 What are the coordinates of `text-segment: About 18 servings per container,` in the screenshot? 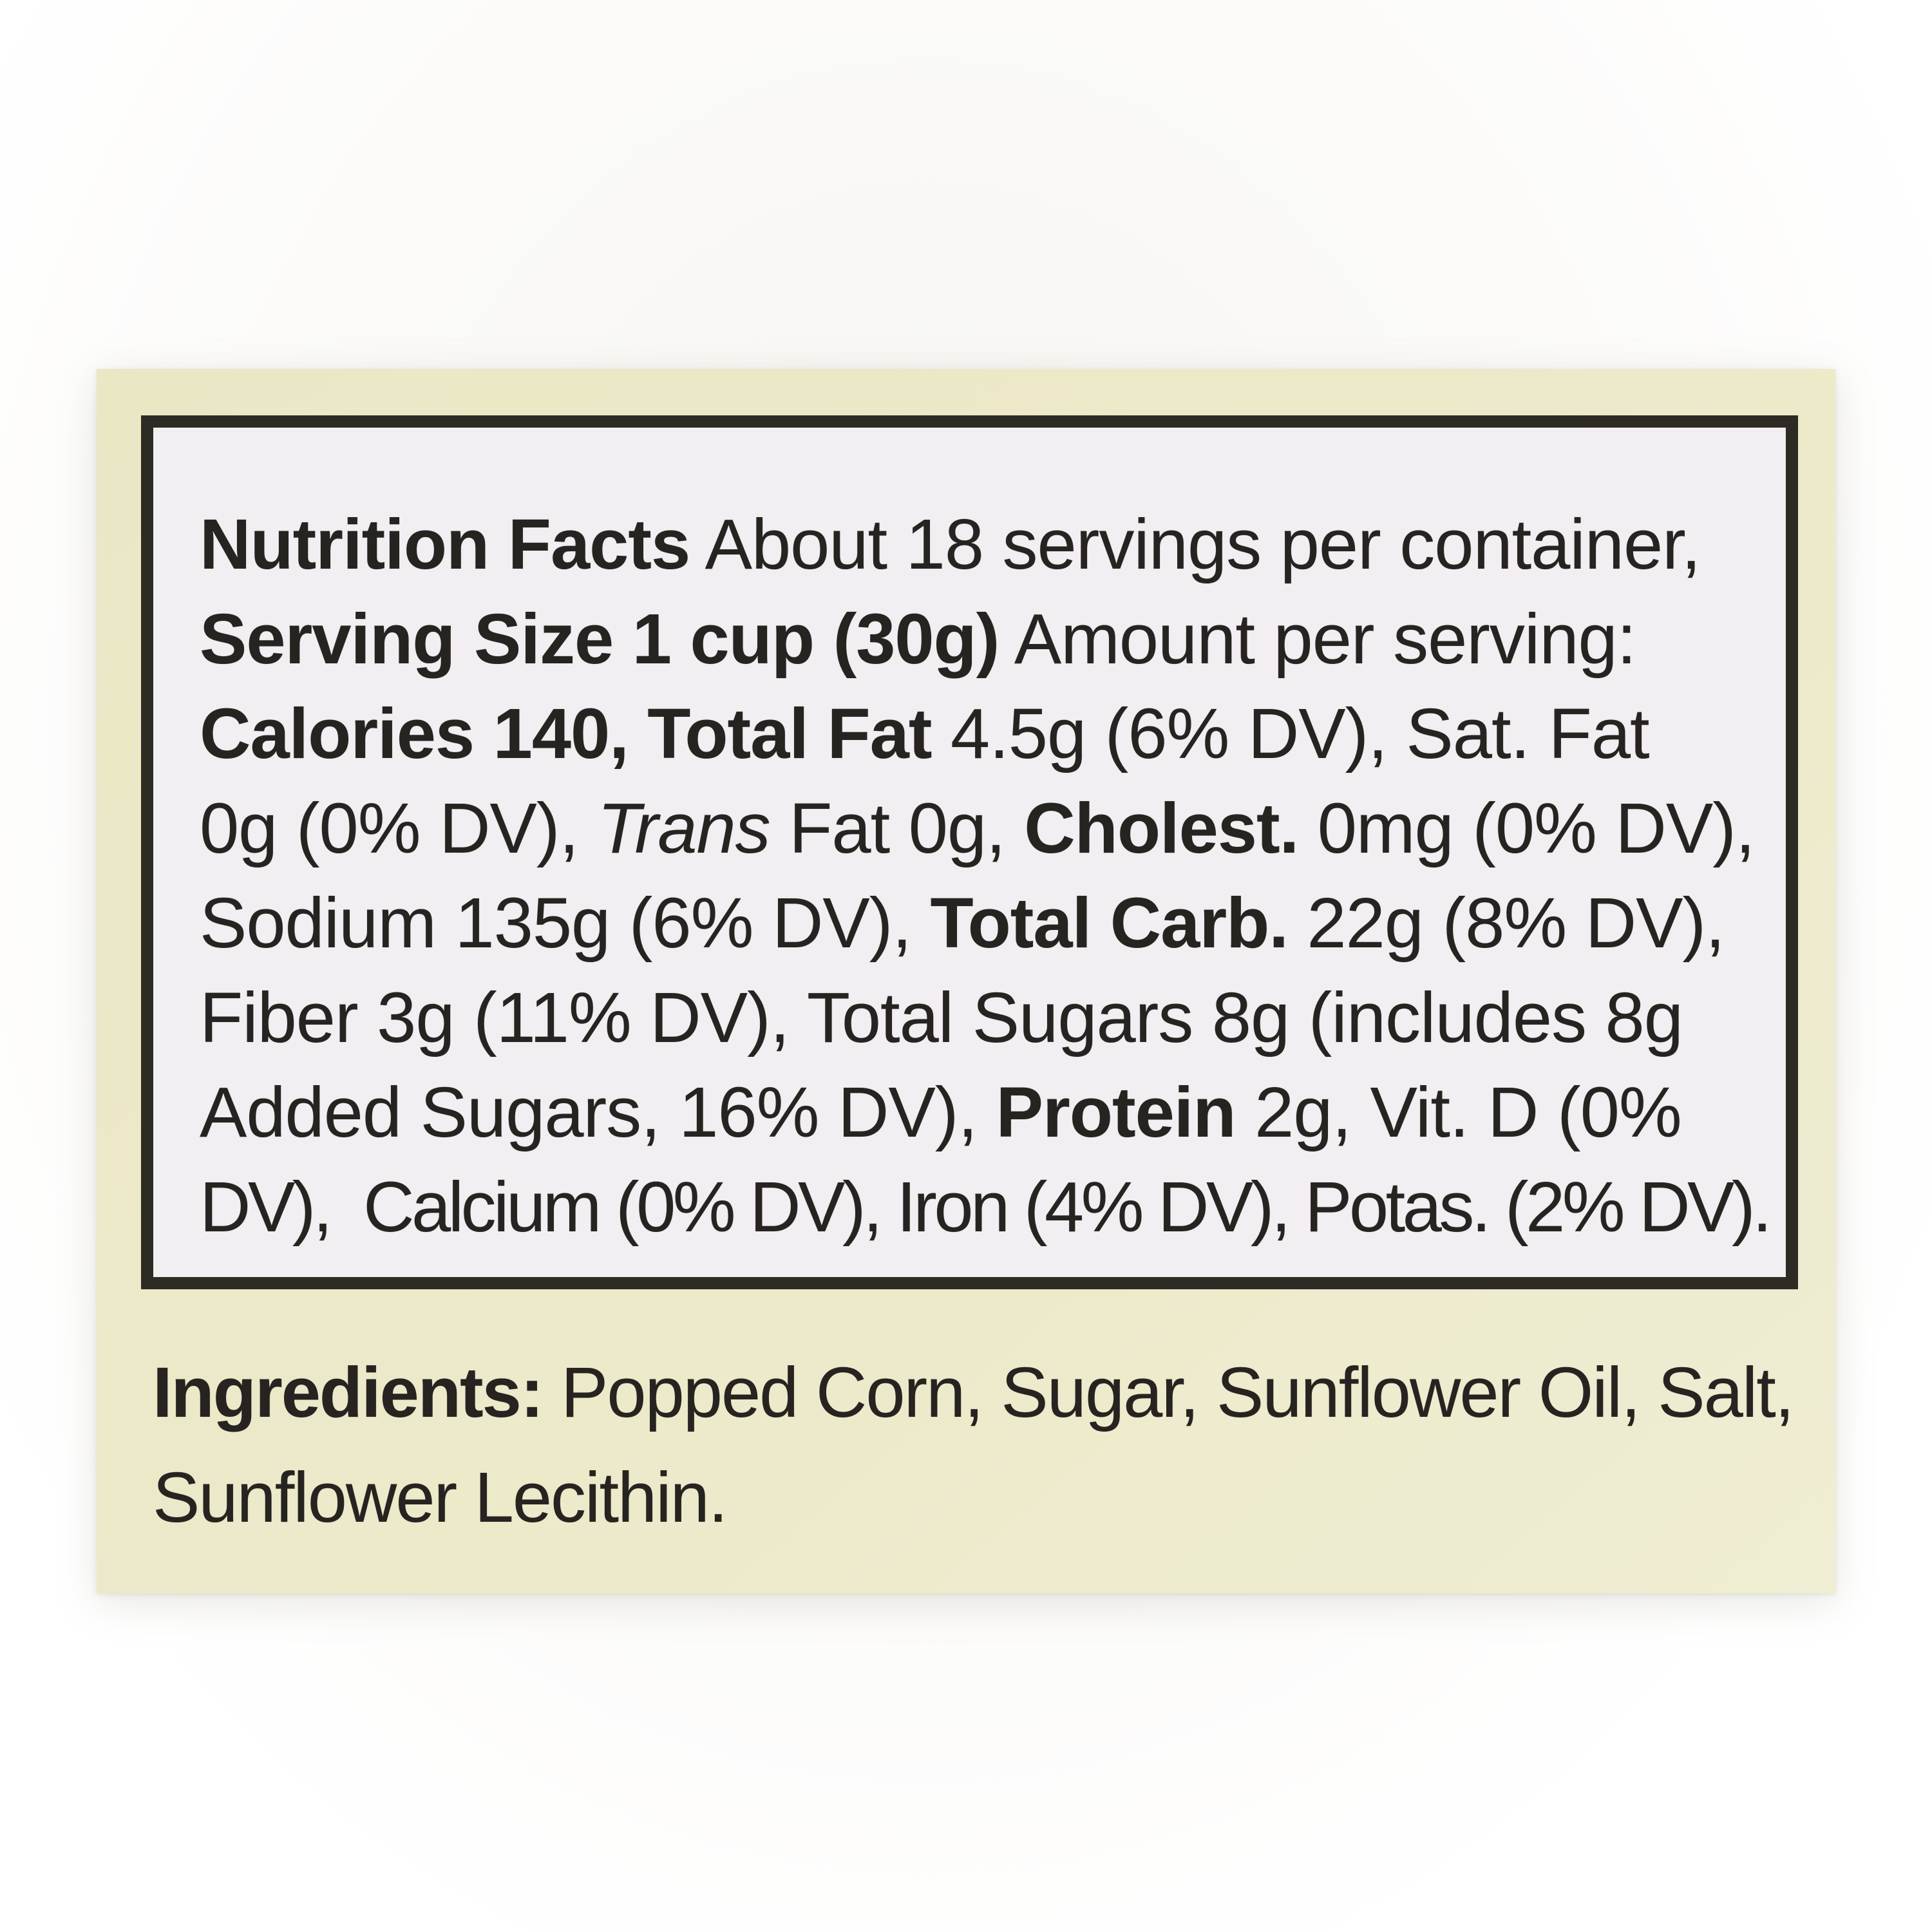 It's located at (1195, 544).